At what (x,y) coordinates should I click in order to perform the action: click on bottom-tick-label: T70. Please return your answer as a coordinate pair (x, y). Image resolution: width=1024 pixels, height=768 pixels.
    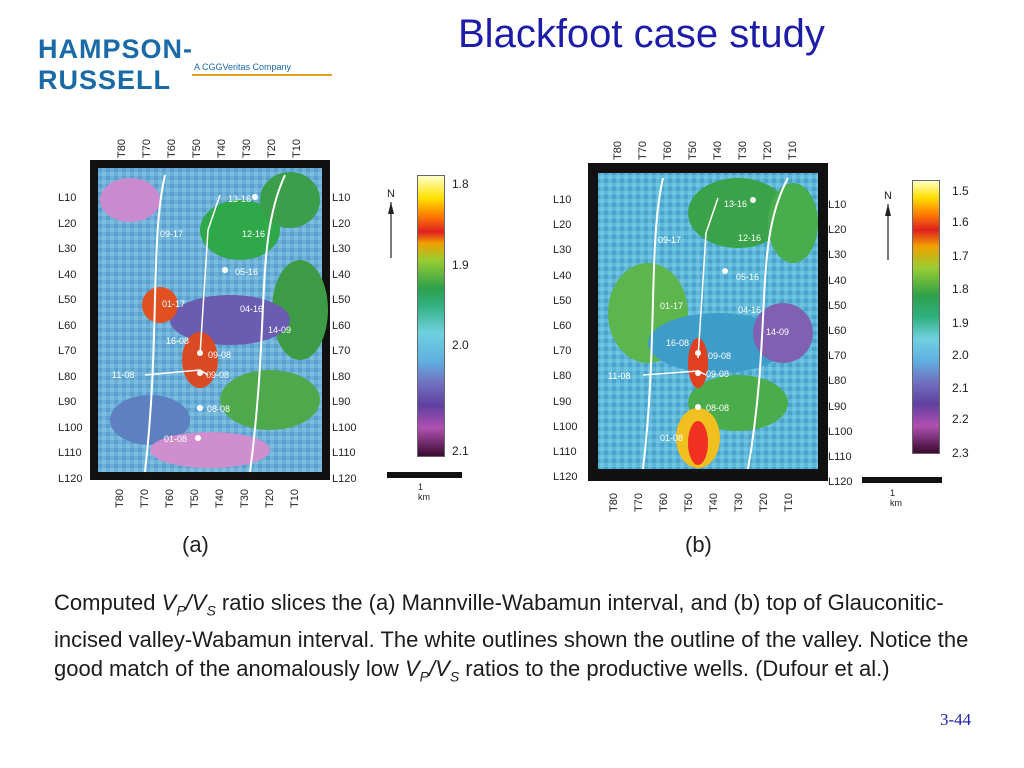
    Looking at the image, I should click on (639, 502).